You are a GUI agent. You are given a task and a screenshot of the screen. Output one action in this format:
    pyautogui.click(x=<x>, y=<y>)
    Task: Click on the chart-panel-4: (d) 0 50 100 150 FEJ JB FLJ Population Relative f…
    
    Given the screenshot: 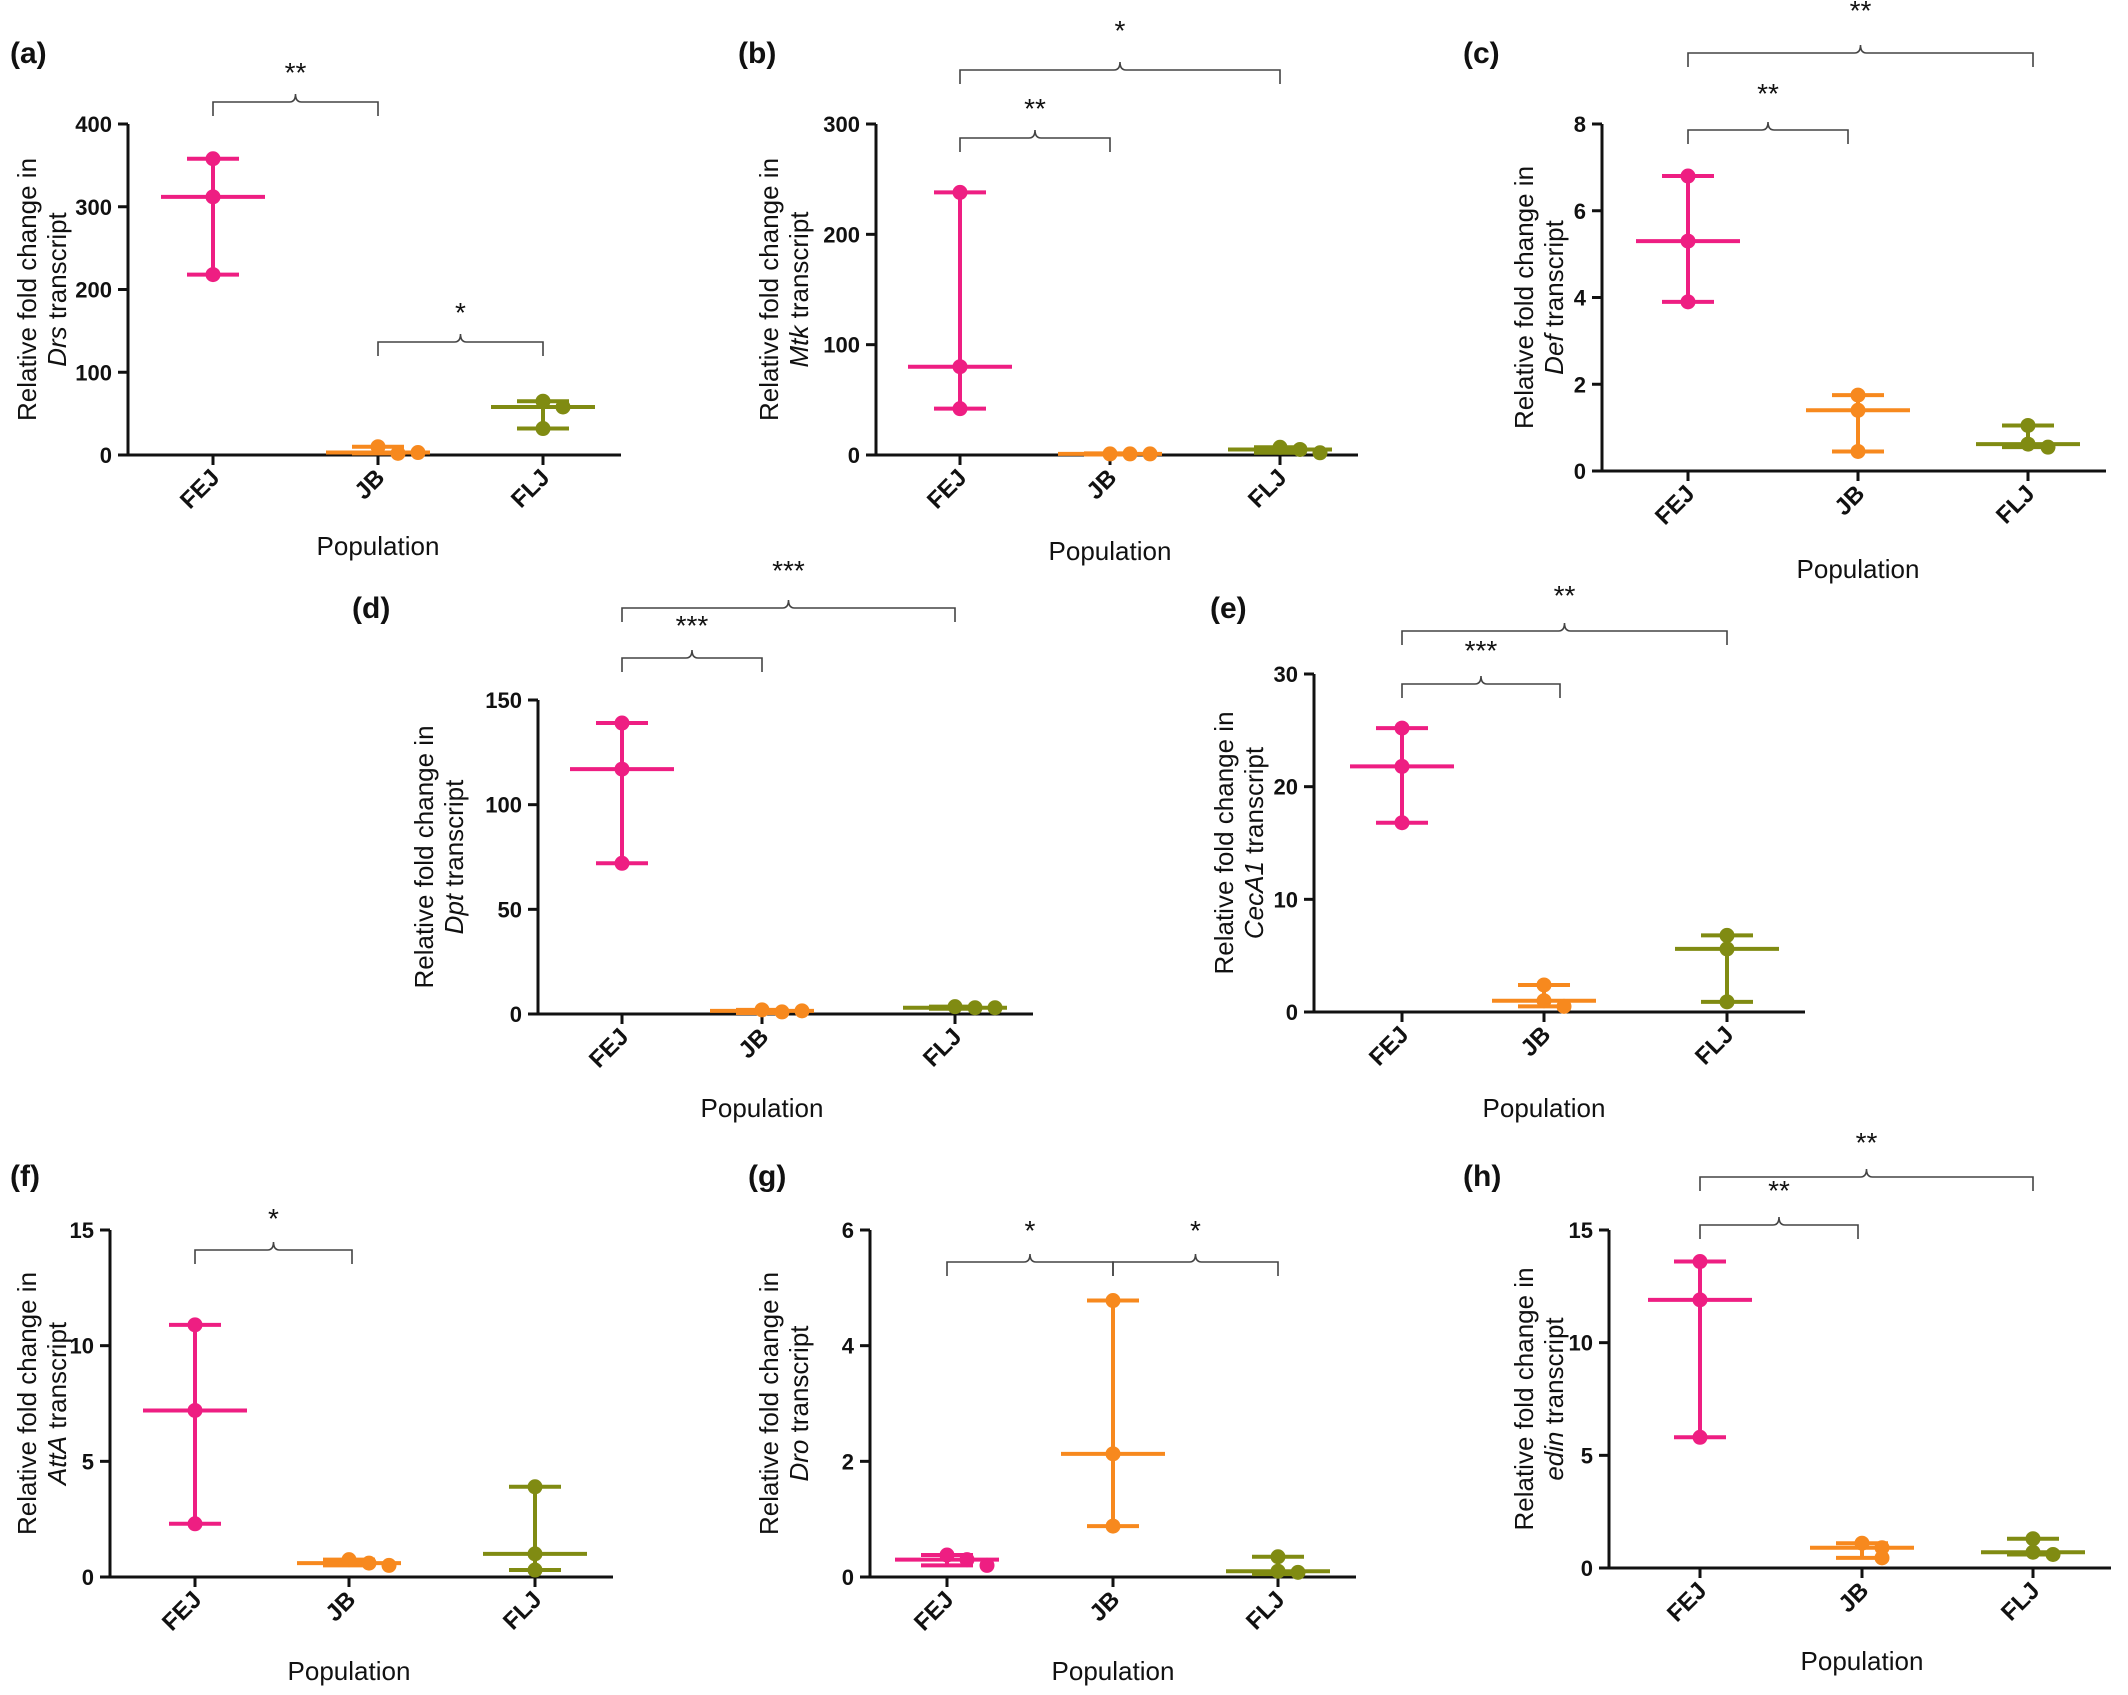 What is the action you would take?
    pyautogui.click(x=692, y=839)
    